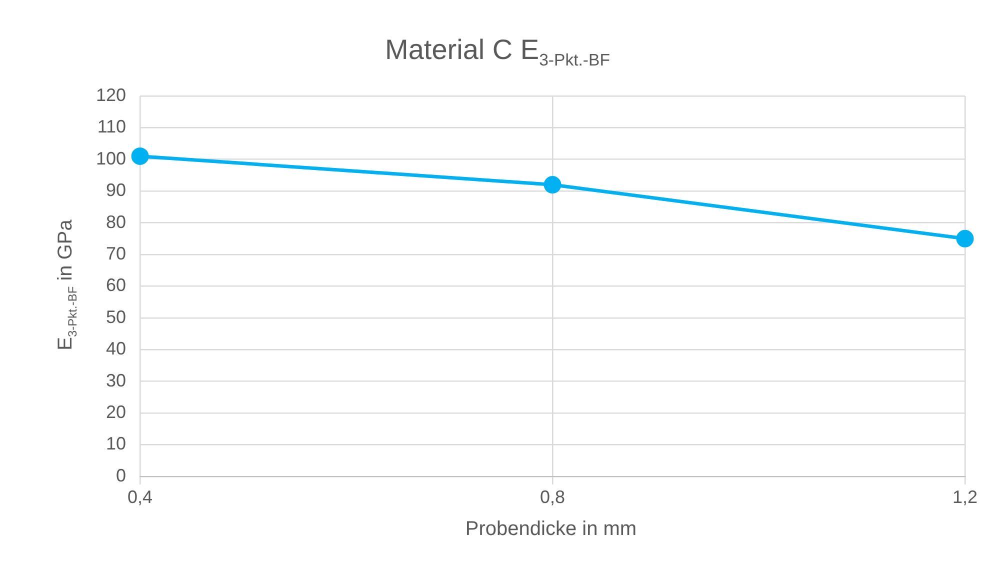 The height and width of the screenshot is (574, 995). Describe the element at coordinates (116, 412) in the screenshot. I see `y-tick-label: 20` at that location.